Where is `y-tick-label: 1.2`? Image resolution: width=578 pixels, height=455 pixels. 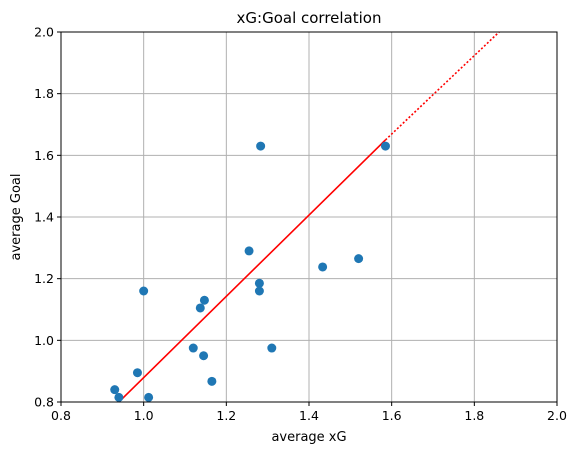
y-tick-label: 1.2 is located at coordinates (44, 278).